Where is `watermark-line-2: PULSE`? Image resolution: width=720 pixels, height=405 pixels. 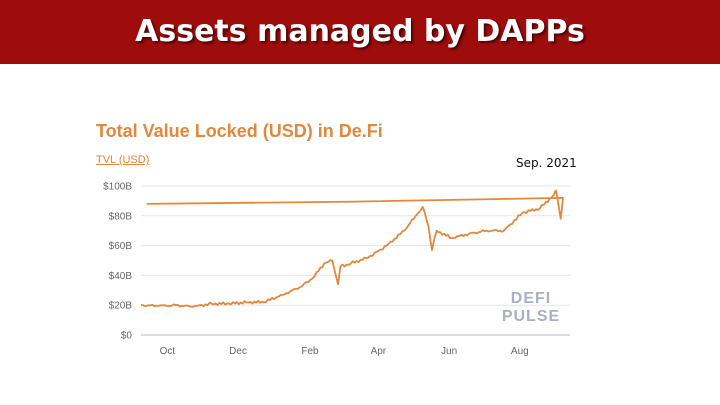
watermark-line-2: PULSE is located at coordinates (531, 316).